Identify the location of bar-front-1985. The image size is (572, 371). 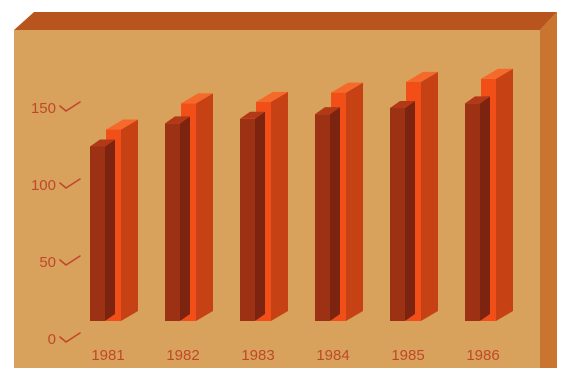
(402, 211).